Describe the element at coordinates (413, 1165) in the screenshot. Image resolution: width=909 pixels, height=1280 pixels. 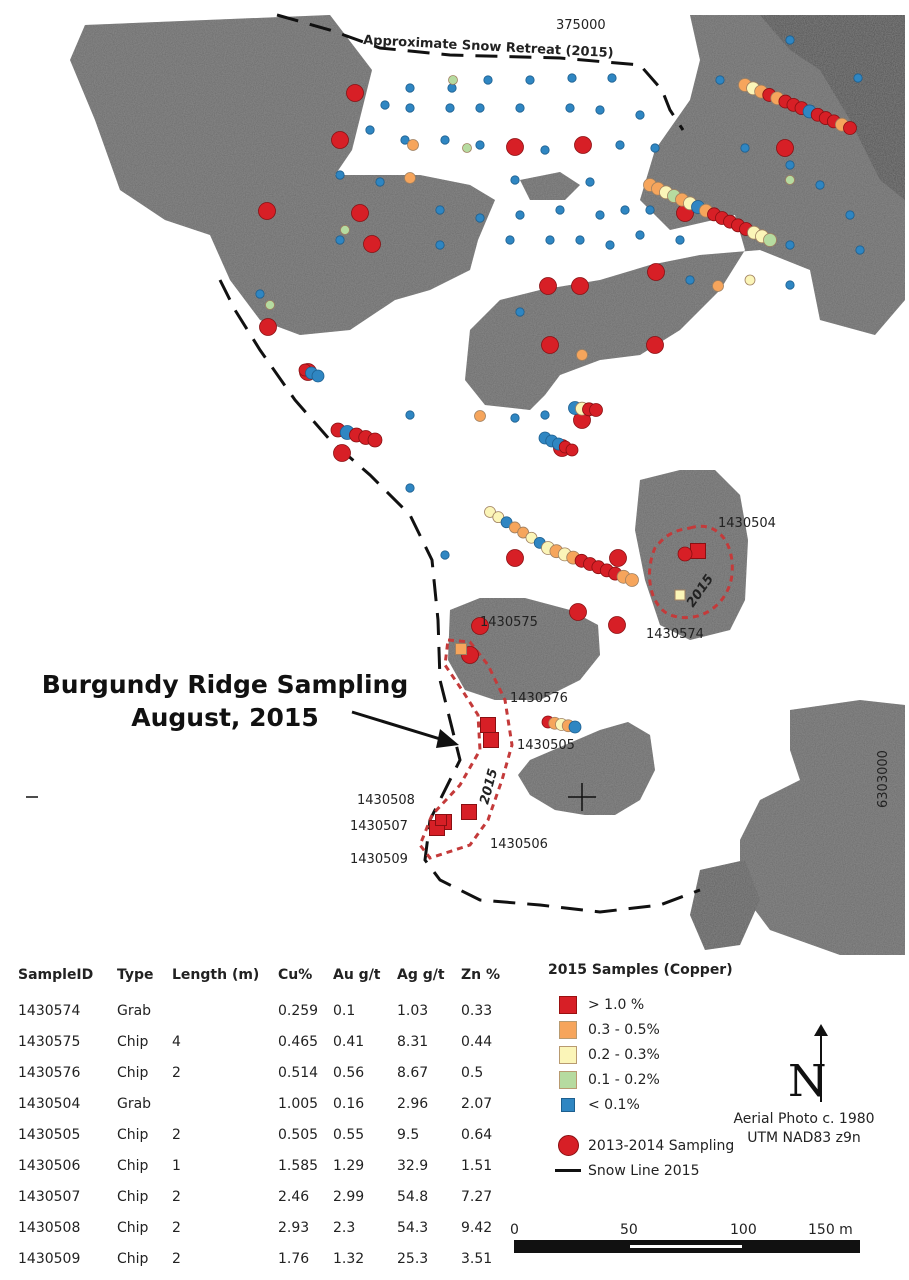
I see `cell: 32.9` at that location.